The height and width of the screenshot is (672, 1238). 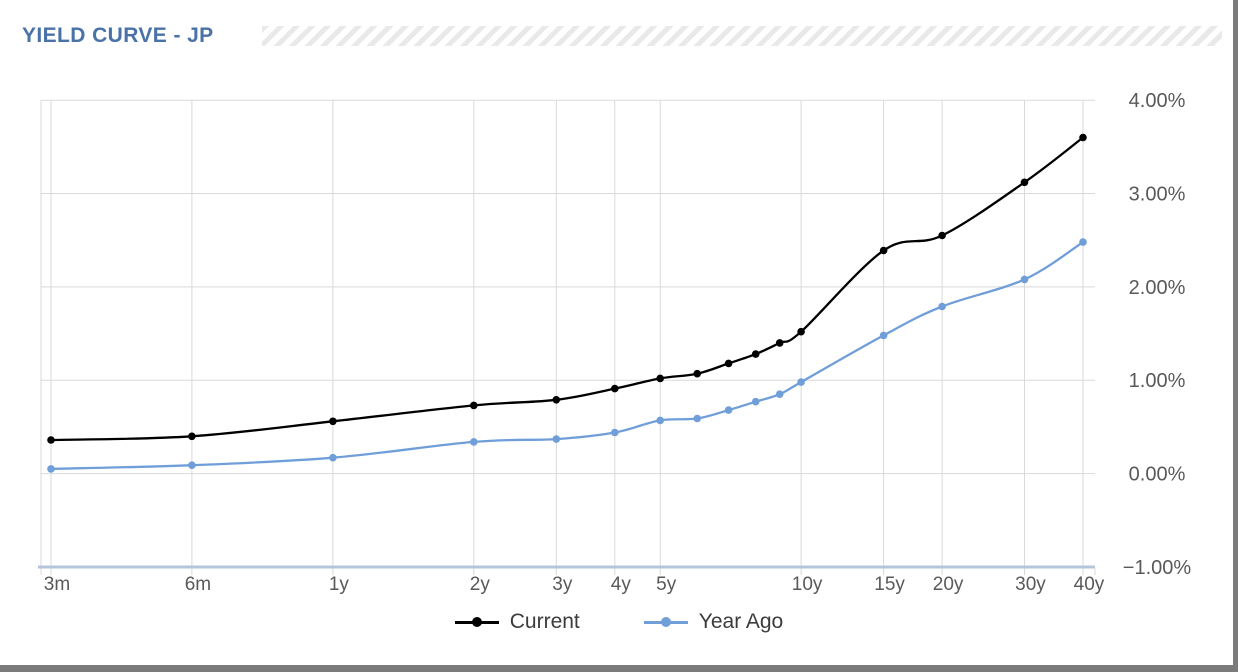 What do you see at coordinates (1157, 381) in the screenshot?
I see `y-tick-label: 1.00%` at bounding box center [1157, 381].